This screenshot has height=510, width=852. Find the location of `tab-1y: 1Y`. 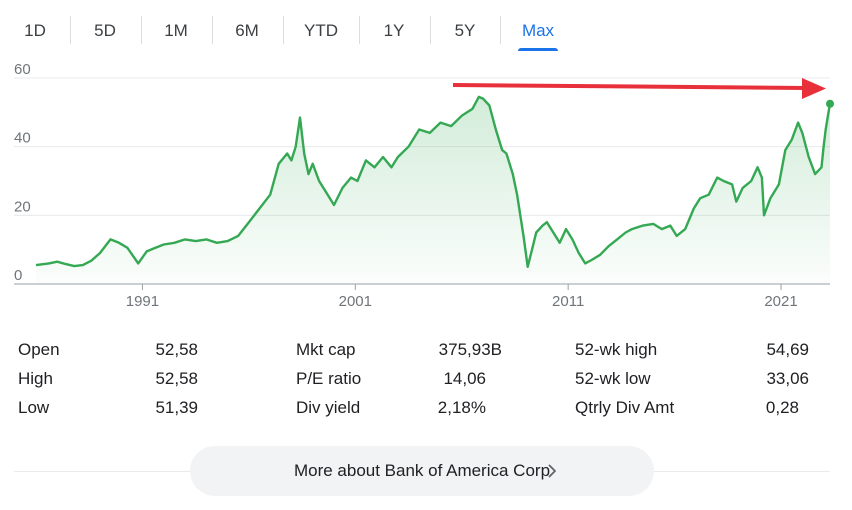

tab-1y: 1Y is located at coordinates (394, 30).